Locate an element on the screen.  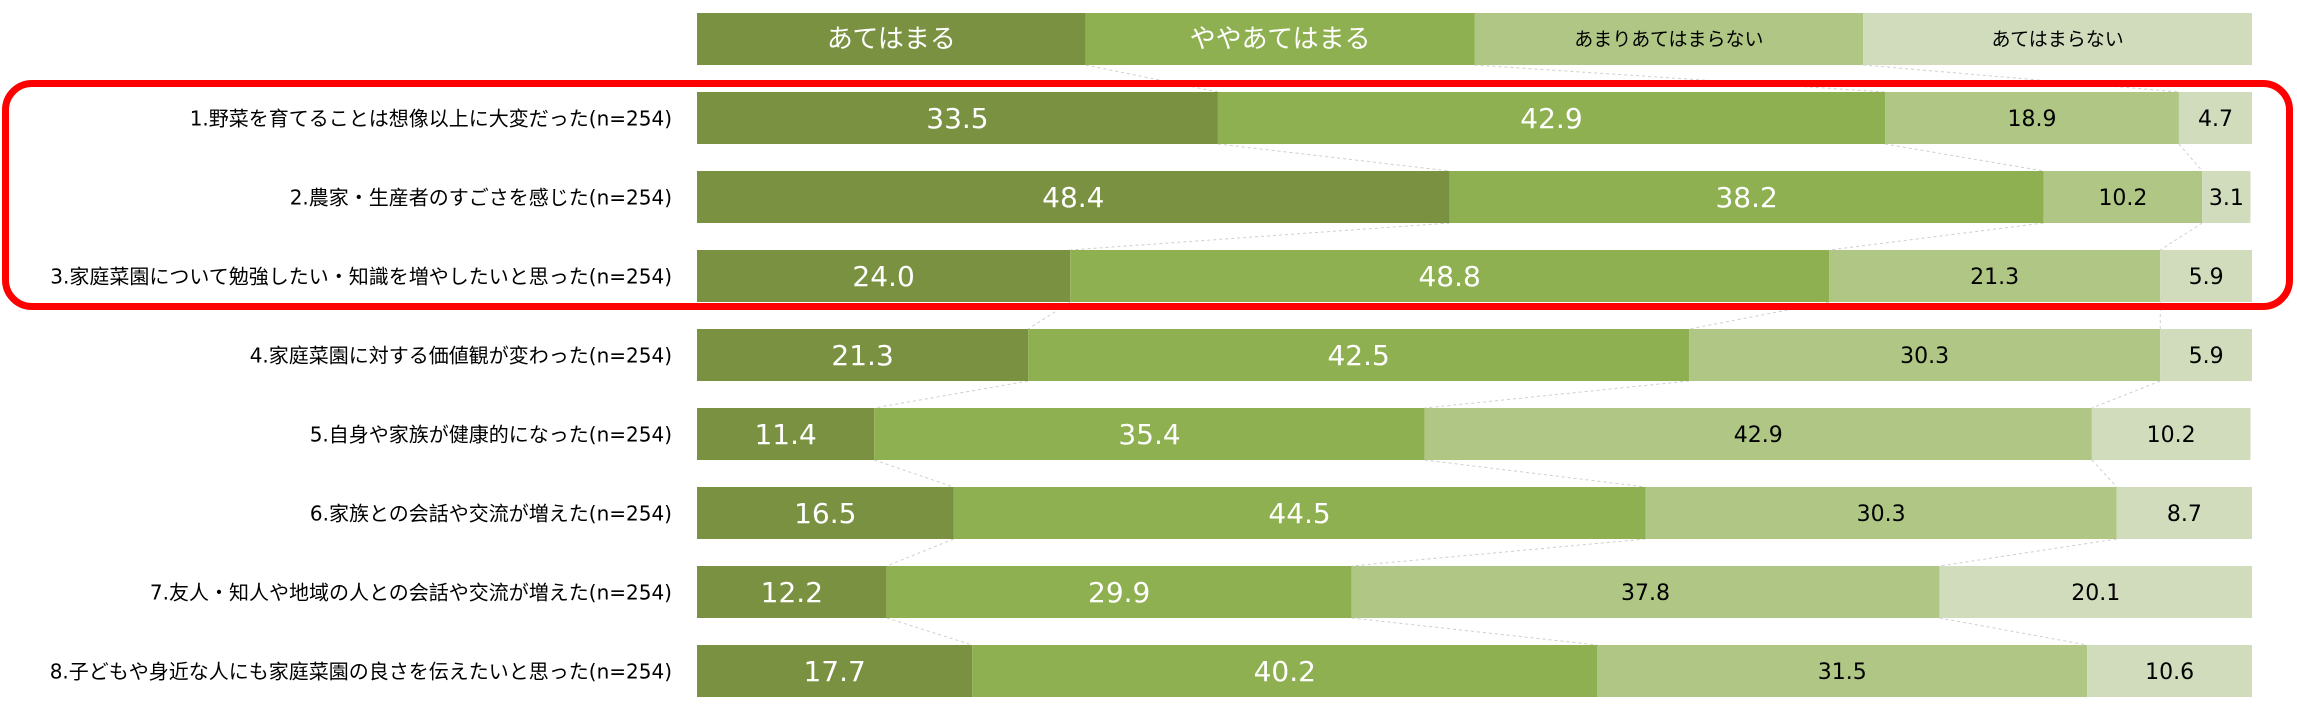
data-label: 42.5 is located at coordinates (1358, 355).